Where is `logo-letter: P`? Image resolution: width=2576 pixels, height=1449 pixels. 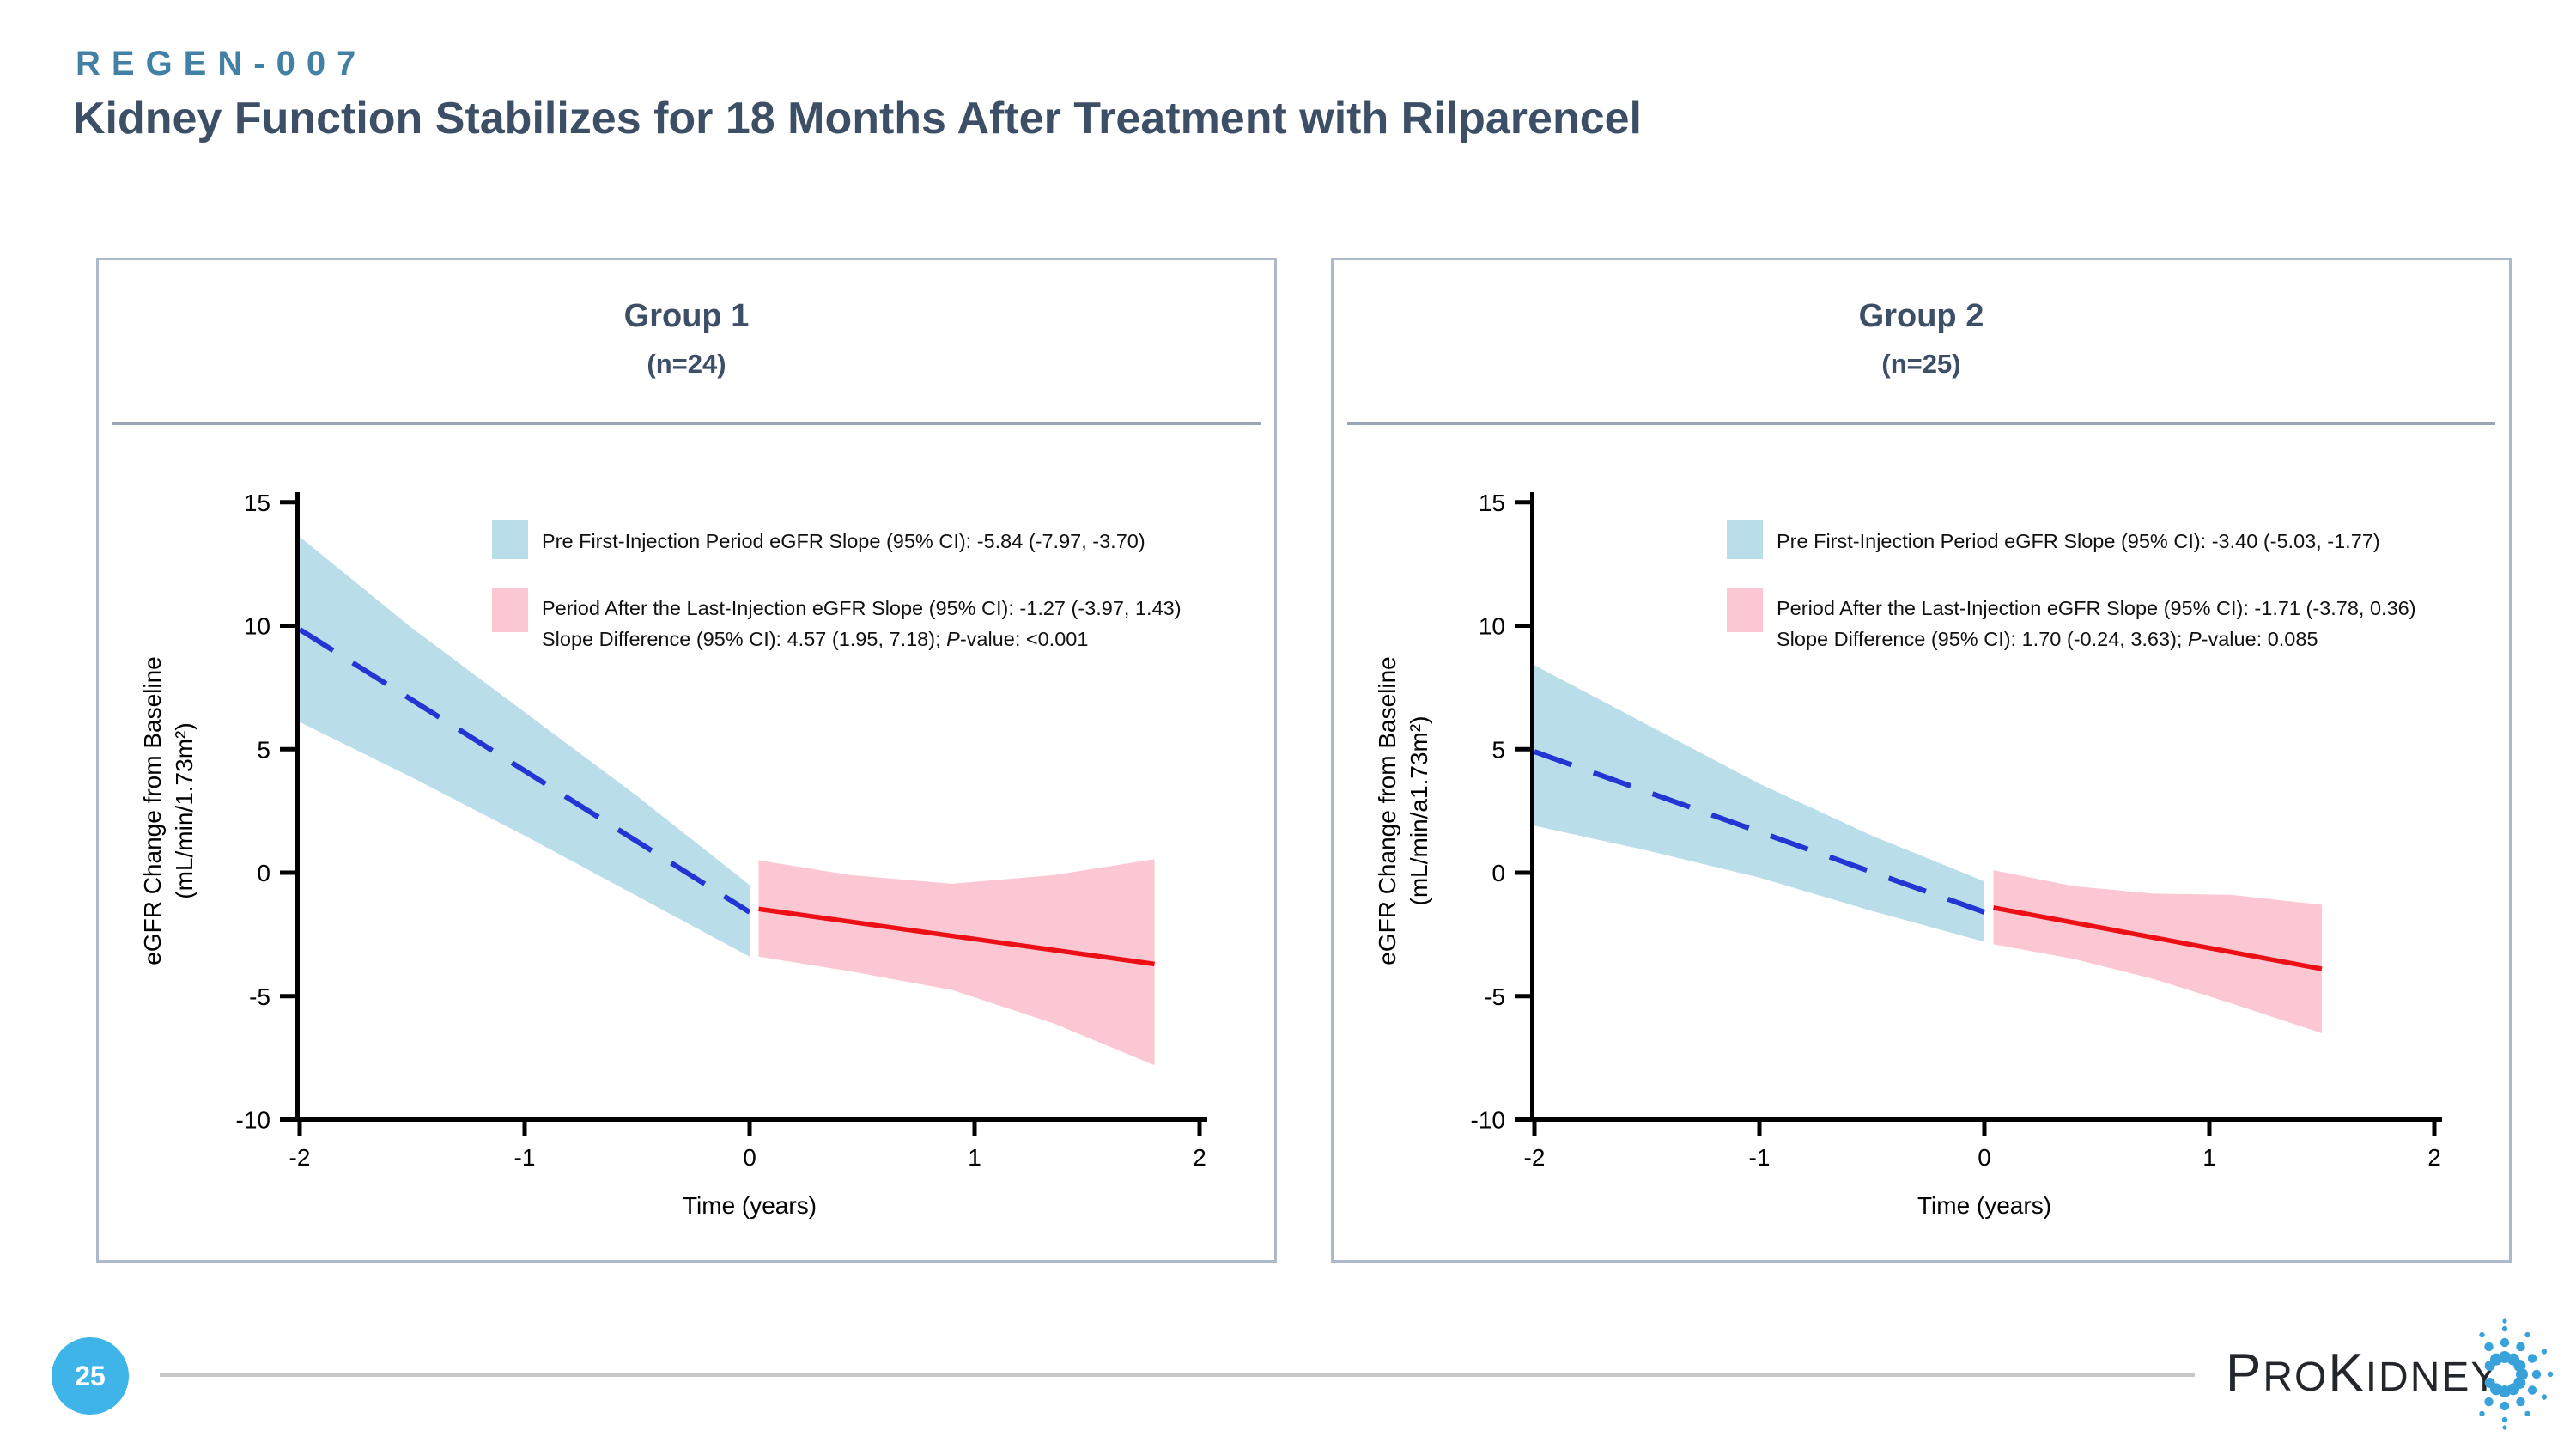
logo-letter: P is located at coordinates (2244, 1373).